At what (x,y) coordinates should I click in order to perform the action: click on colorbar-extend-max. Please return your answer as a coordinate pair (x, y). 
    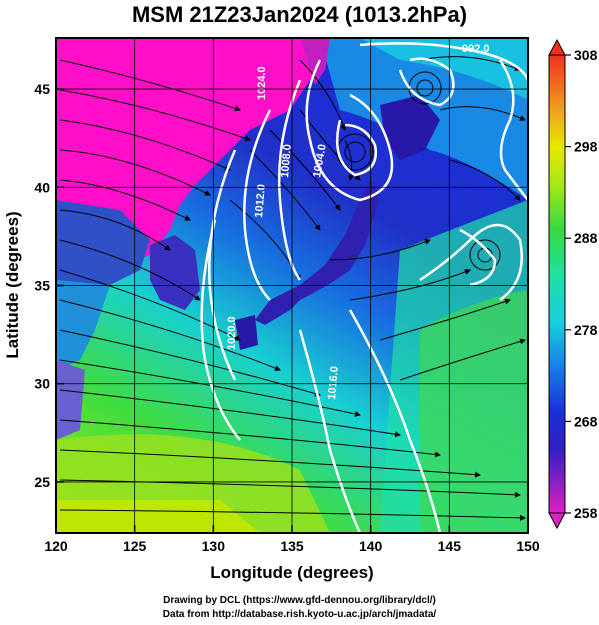
    Looking at the image, I should click on (557, 47).